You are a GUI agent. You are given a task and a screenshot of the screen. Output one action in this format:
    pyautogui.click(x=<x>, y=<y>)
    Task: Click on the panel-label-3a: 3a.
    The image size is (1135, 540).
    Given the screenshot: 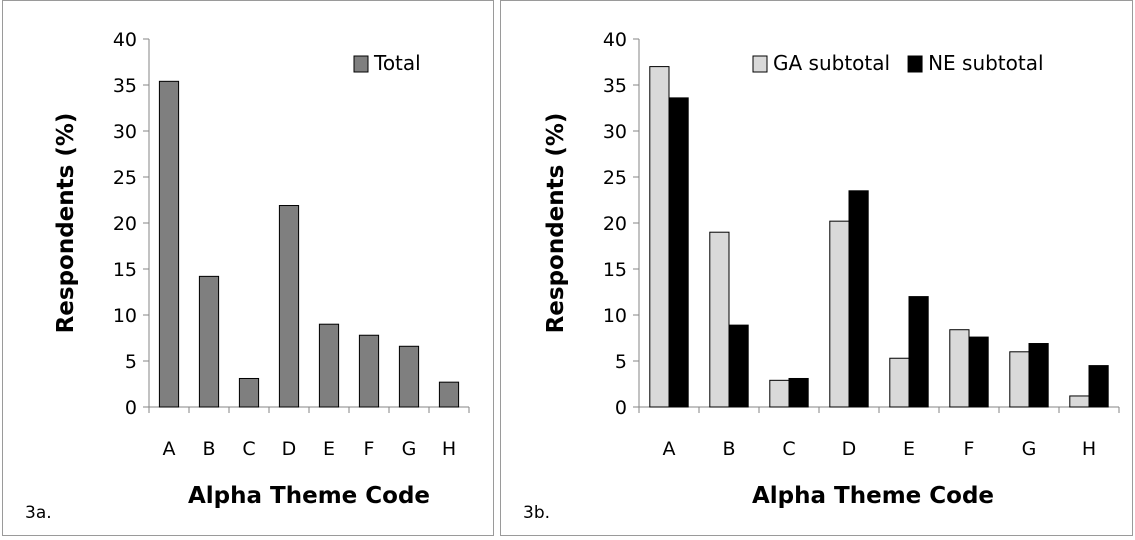 What is the action you would take?
    pyautogui.click(x=38, y=513)
    